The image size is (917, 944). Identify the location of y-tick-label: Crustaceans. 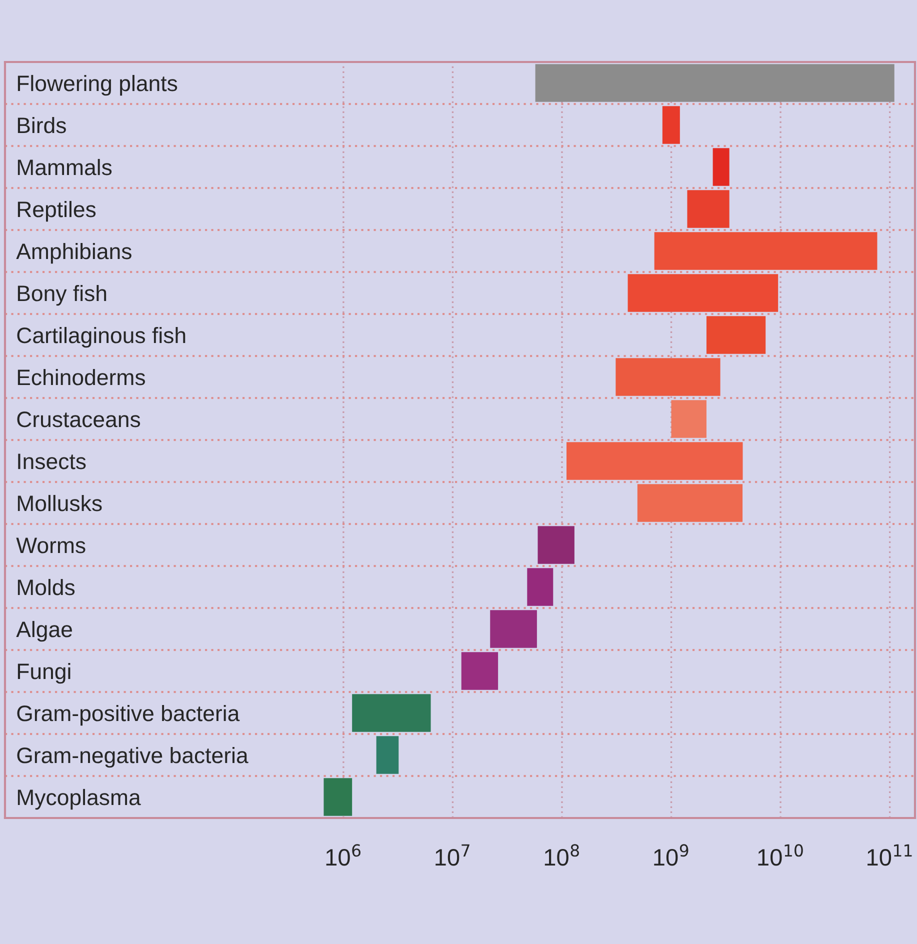
(78, 420).